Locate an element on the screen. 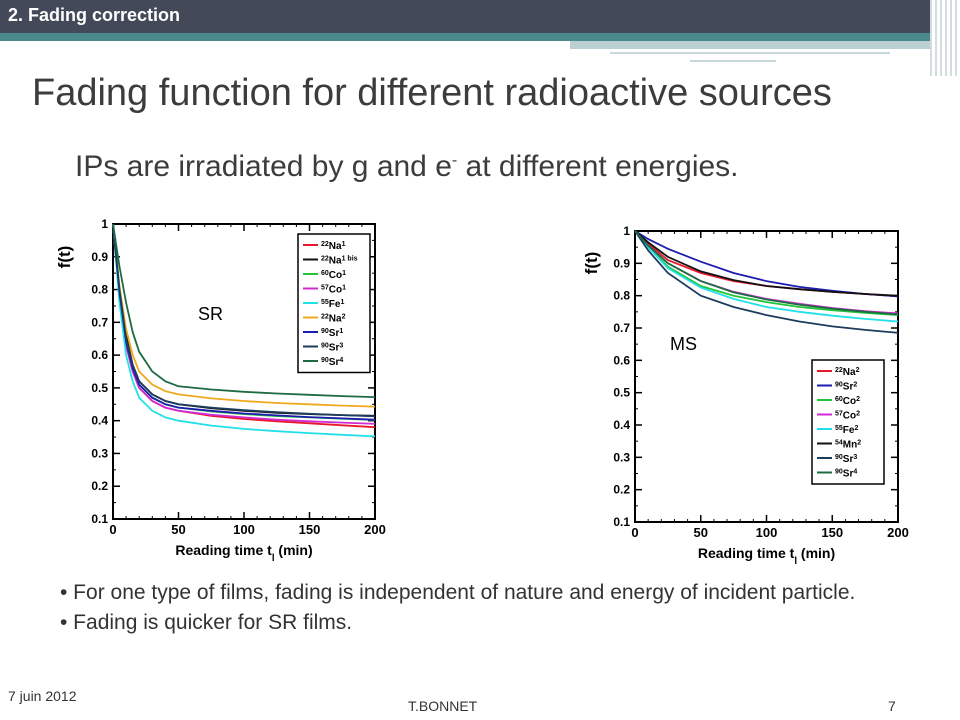  panel-label: SR is located at coordinates (210, 314).